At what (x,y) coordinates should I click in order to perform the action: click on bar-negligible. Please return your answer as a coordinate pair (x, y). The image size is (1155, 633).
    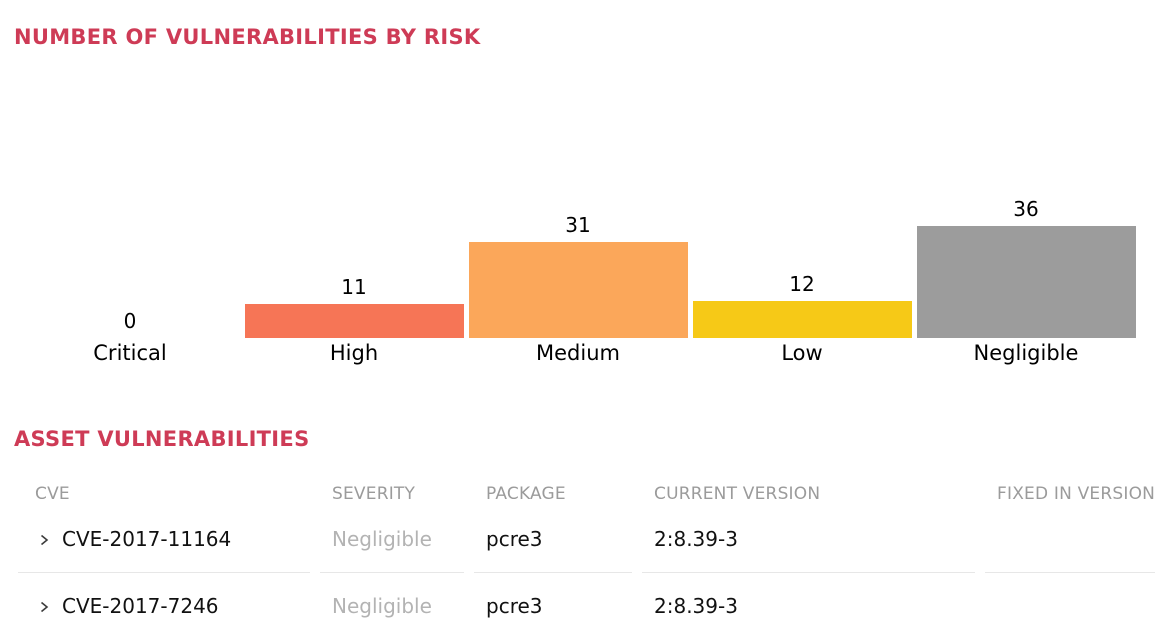
    Looking at the image, I should click on (1026, 282).